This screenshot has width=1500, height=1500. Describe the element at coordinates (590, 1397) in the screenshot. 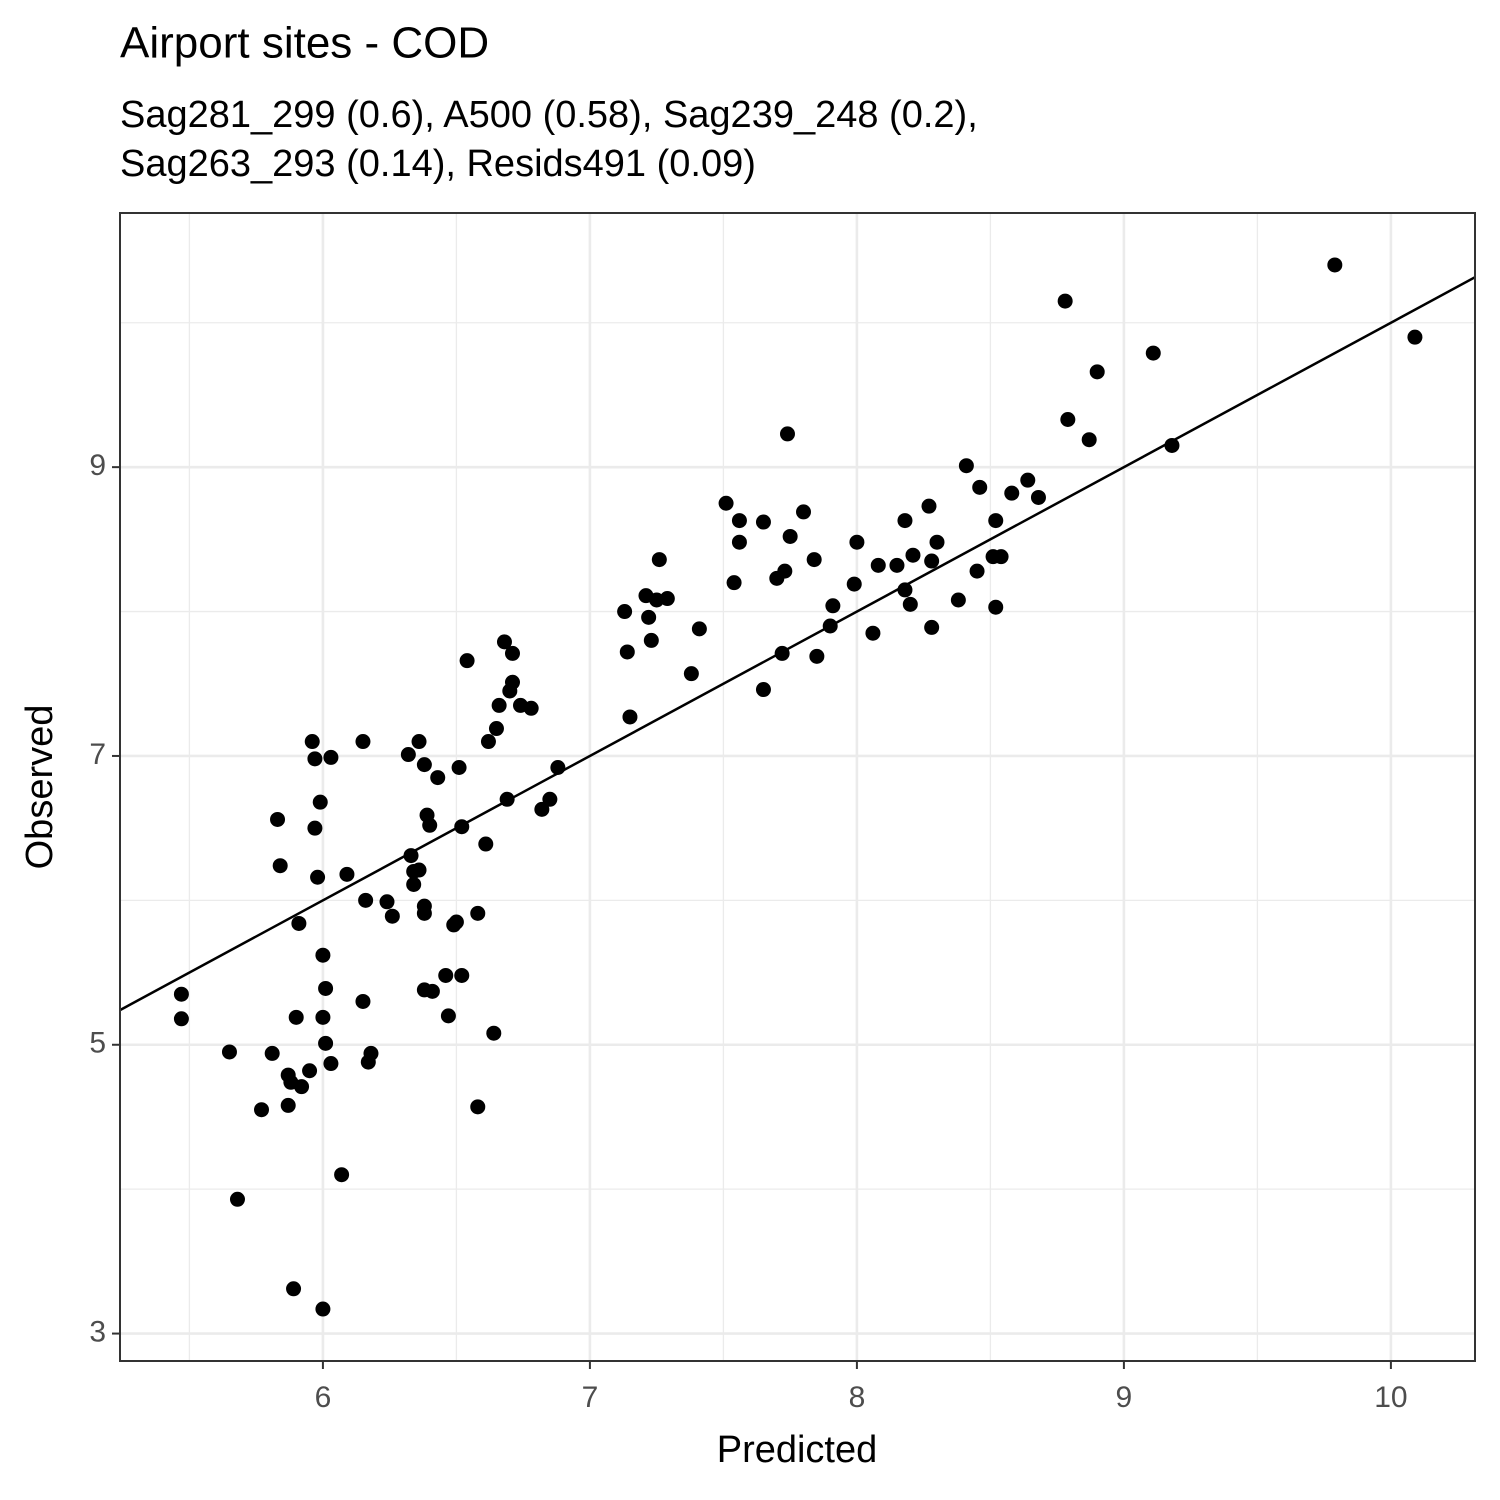

I see `x-tick-label: 7` at that location.